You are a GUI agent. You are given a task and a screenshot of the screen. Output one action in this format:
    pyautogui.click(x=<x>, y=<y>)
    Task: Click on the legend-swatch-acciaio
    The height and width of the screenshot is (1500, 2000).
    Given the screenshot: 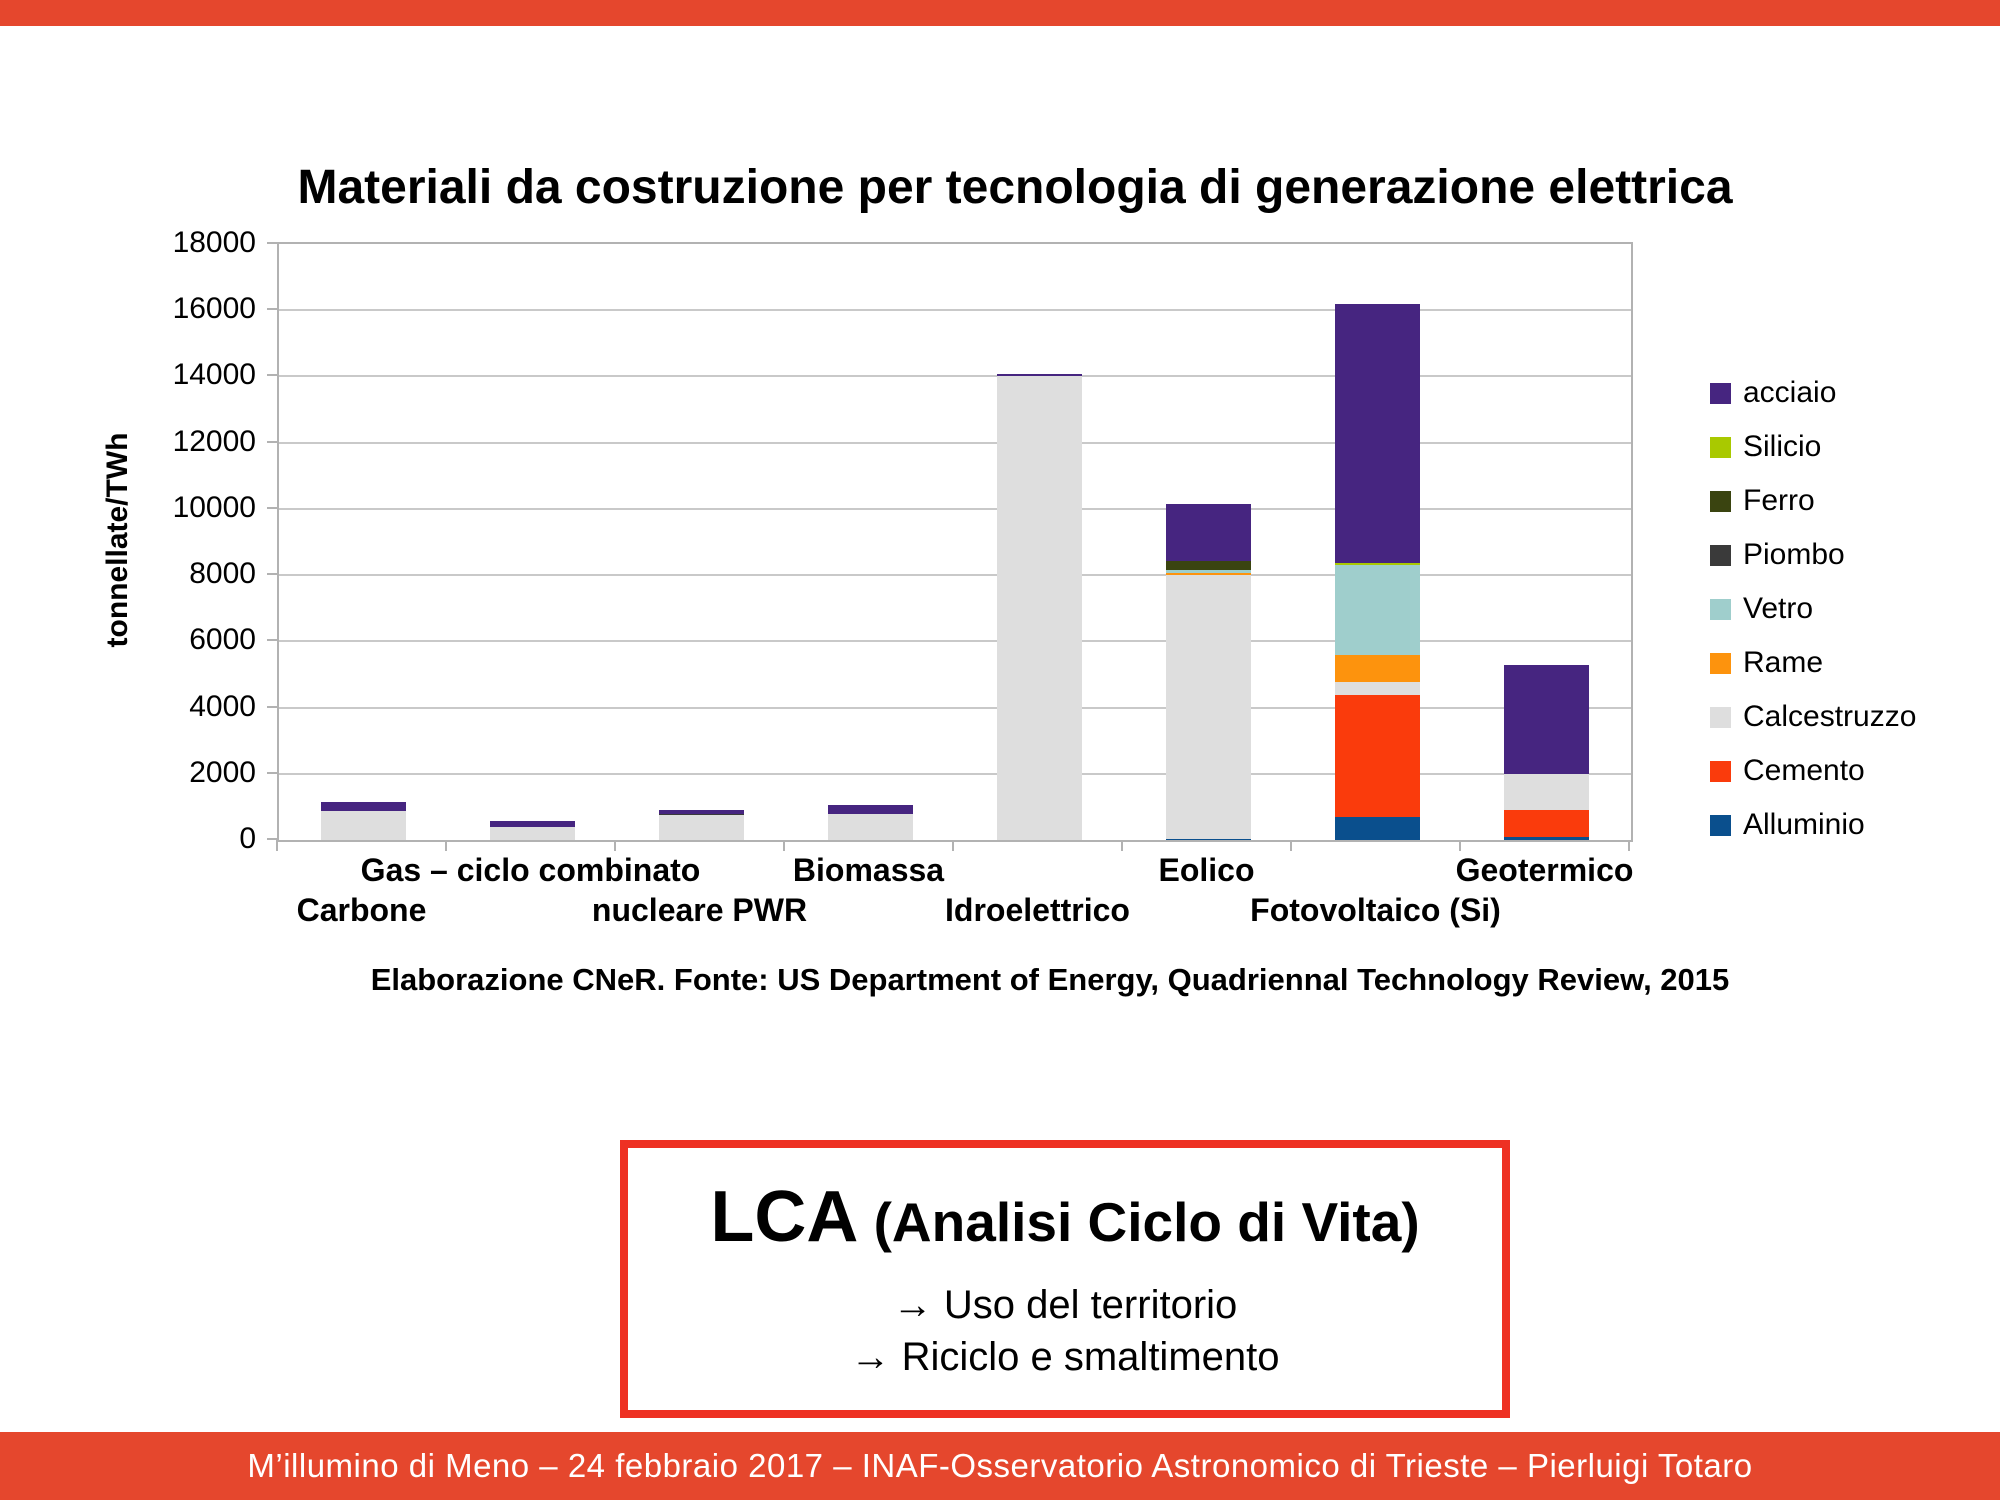 What is the action you would take?
    pyautogui.click(x=1720, y=393)
    